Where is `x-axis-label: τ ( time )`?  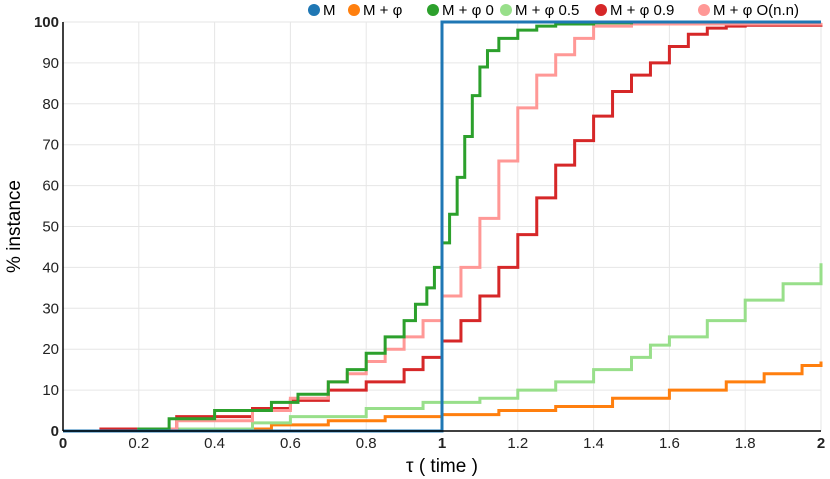 x-axis-label: τ ( time ) is located at coordinates (442, 466).